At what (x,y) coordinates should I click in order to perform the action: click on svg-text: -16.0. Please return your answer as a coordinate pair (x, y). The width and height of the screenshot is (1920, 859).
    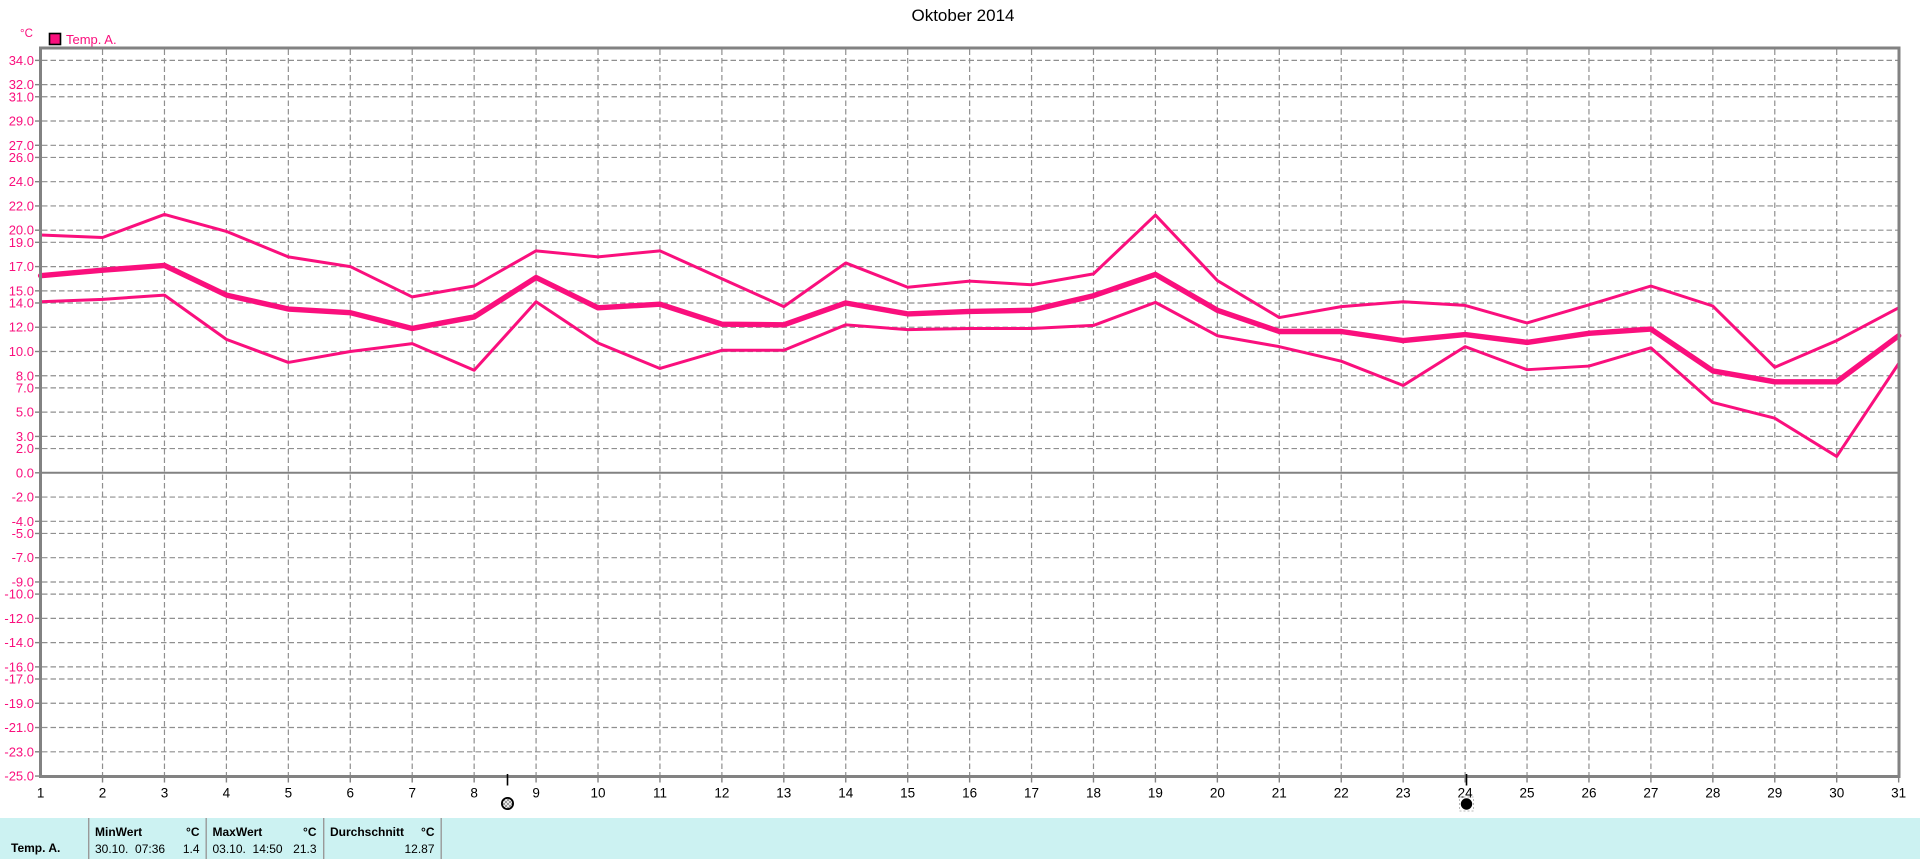
    Looking at the image, I should click on (19, 666).